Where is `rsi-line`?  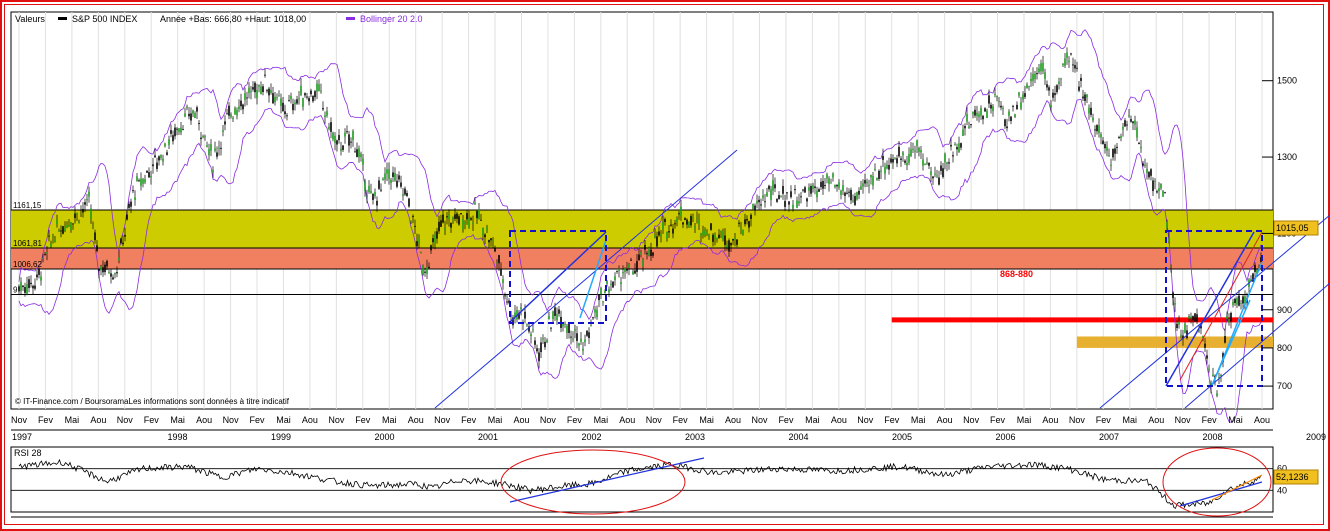
rsi-line is located at coordinates (640, 483).